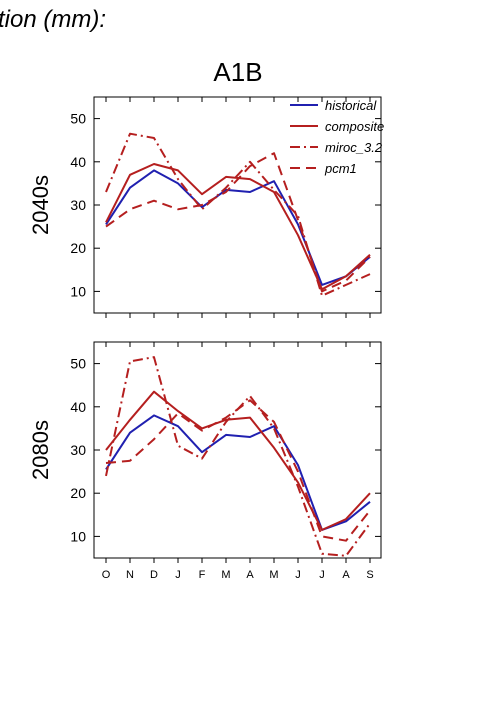  I want to click on x-tick-label: S, so click(369, 575).